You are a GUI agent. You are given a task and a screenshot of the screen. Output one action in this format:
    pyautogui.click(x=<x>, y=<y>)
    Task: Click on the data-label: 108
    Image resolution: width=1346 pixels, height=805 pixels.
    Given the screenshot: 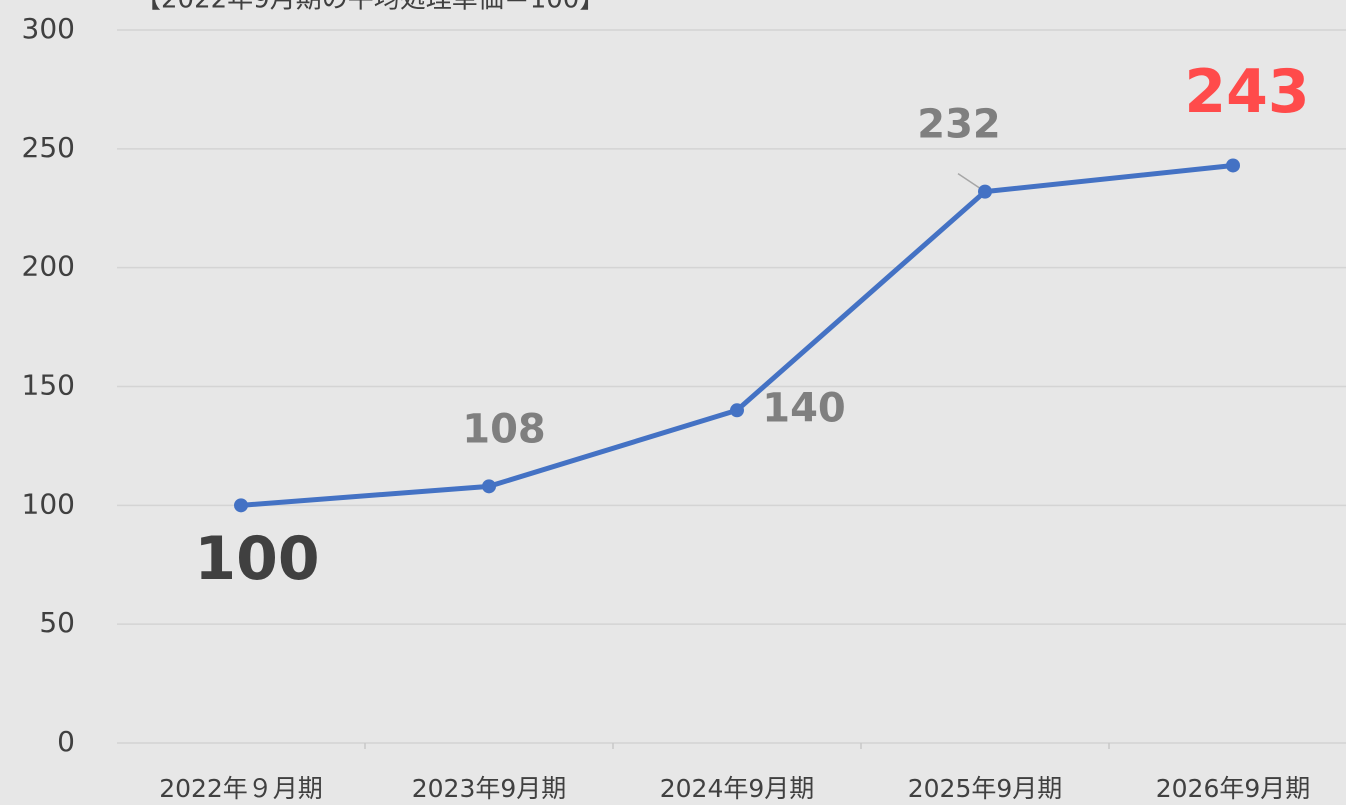 What is the action you would take?
    pyautogui.click(x=504, y=429)
    